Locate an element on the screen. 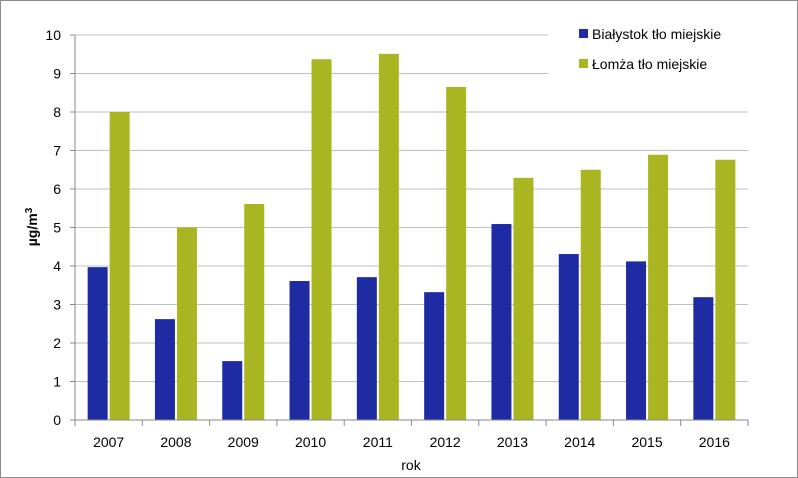  y-tick-label-1: 1 is located at coordinates (57, 382).